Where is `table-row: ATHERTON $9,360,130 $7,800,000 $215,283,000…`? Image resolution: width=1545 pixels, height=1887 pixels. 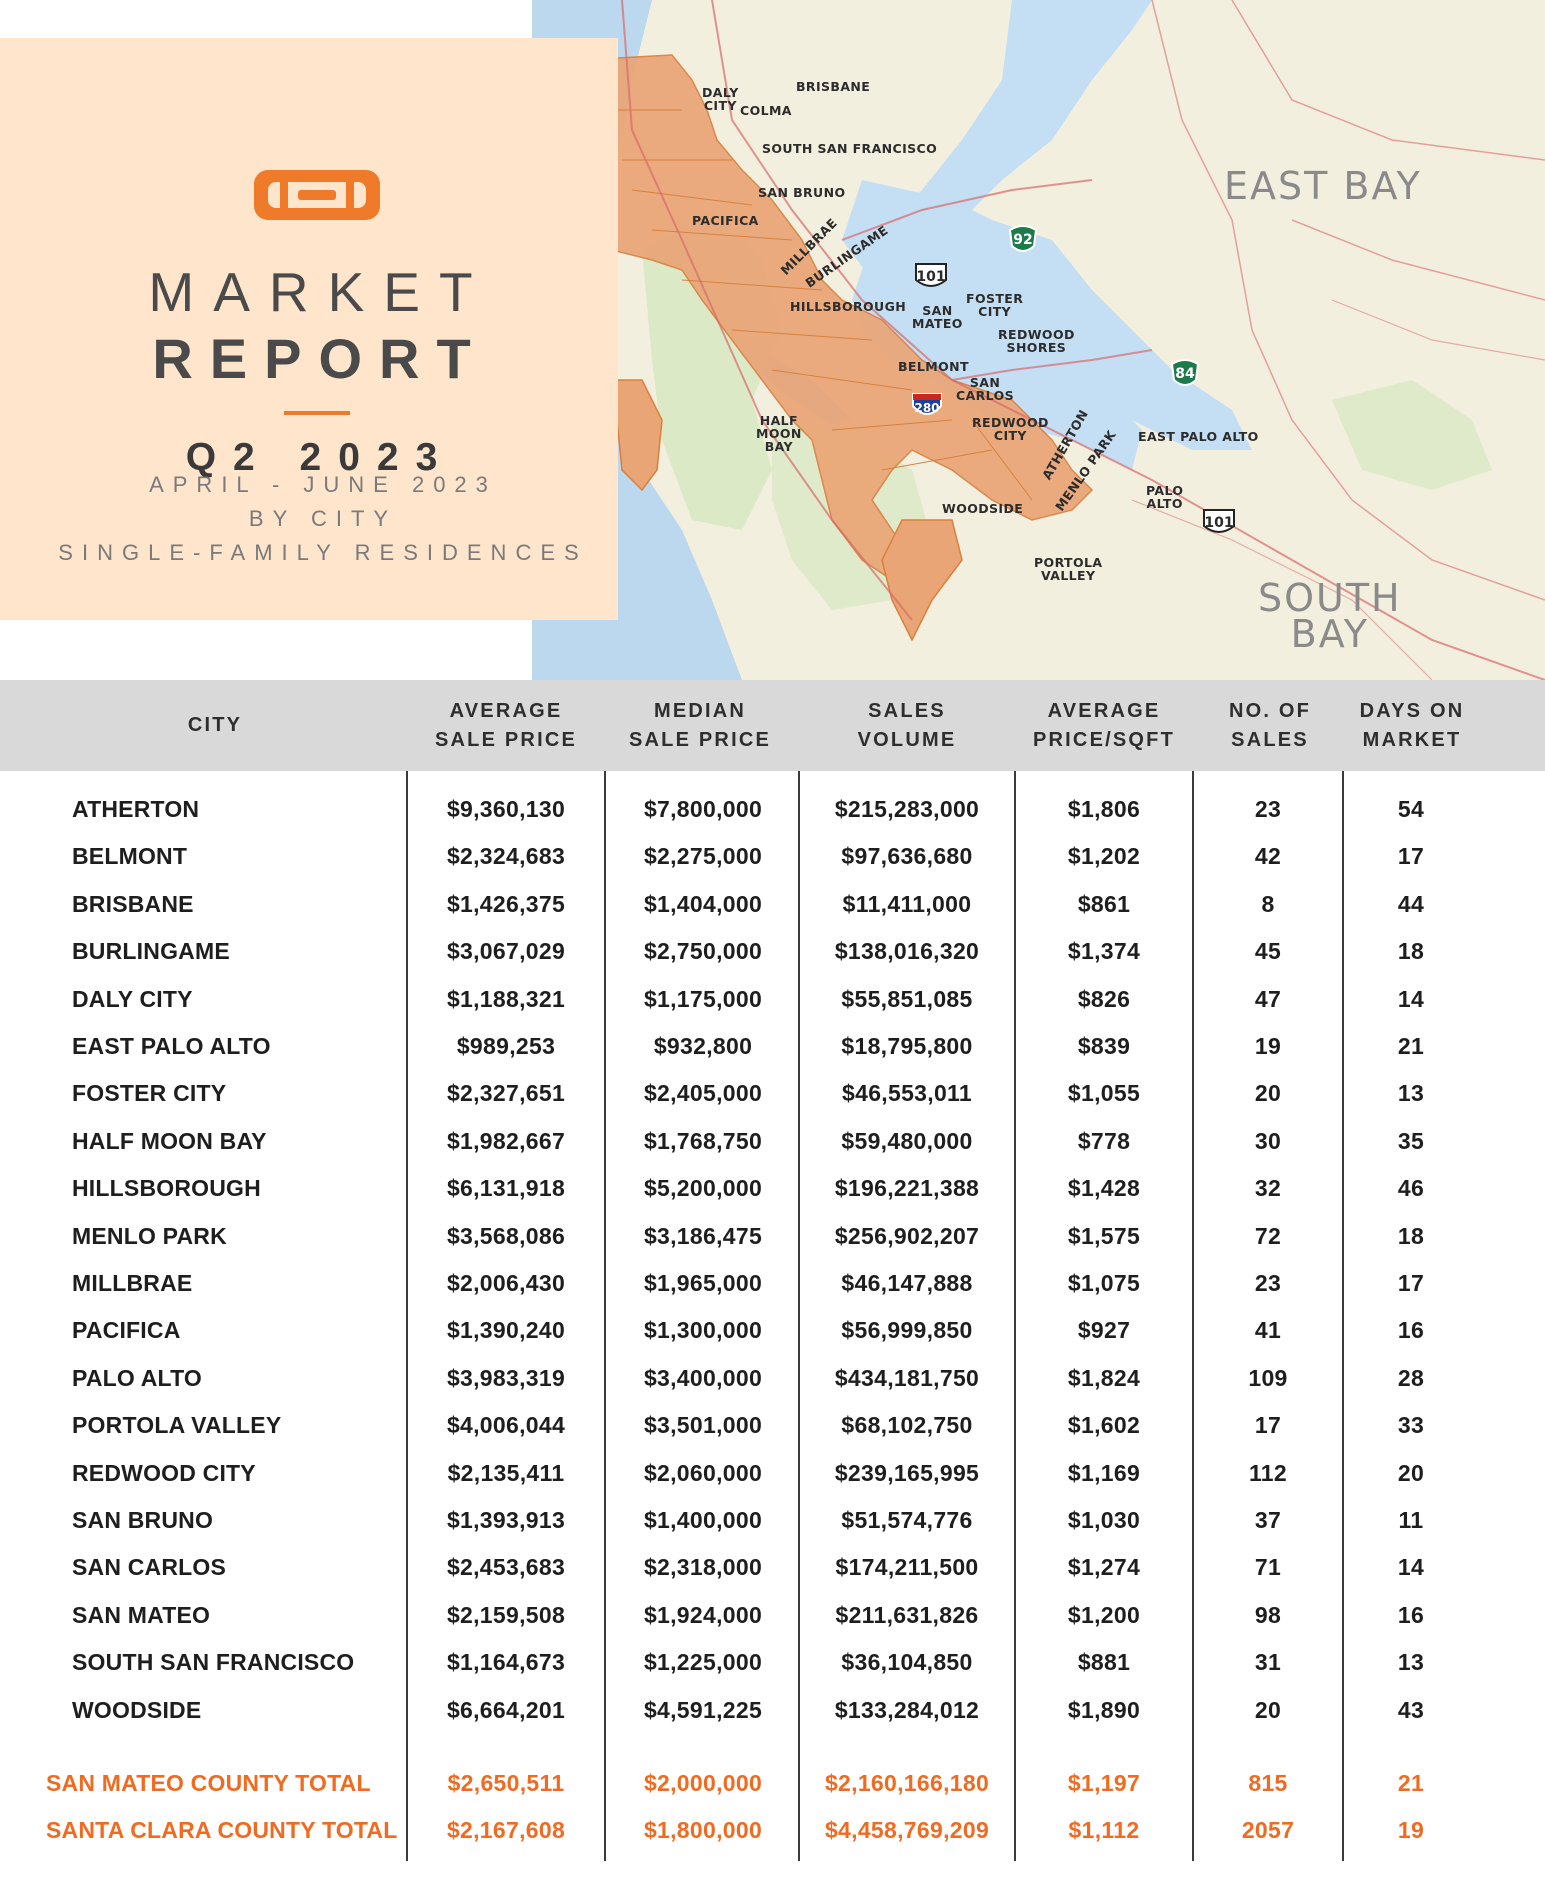
table-row: ATHERTON $9,360,130 $7,800,000 $215,283,000… is located at coordinates (772, 809).